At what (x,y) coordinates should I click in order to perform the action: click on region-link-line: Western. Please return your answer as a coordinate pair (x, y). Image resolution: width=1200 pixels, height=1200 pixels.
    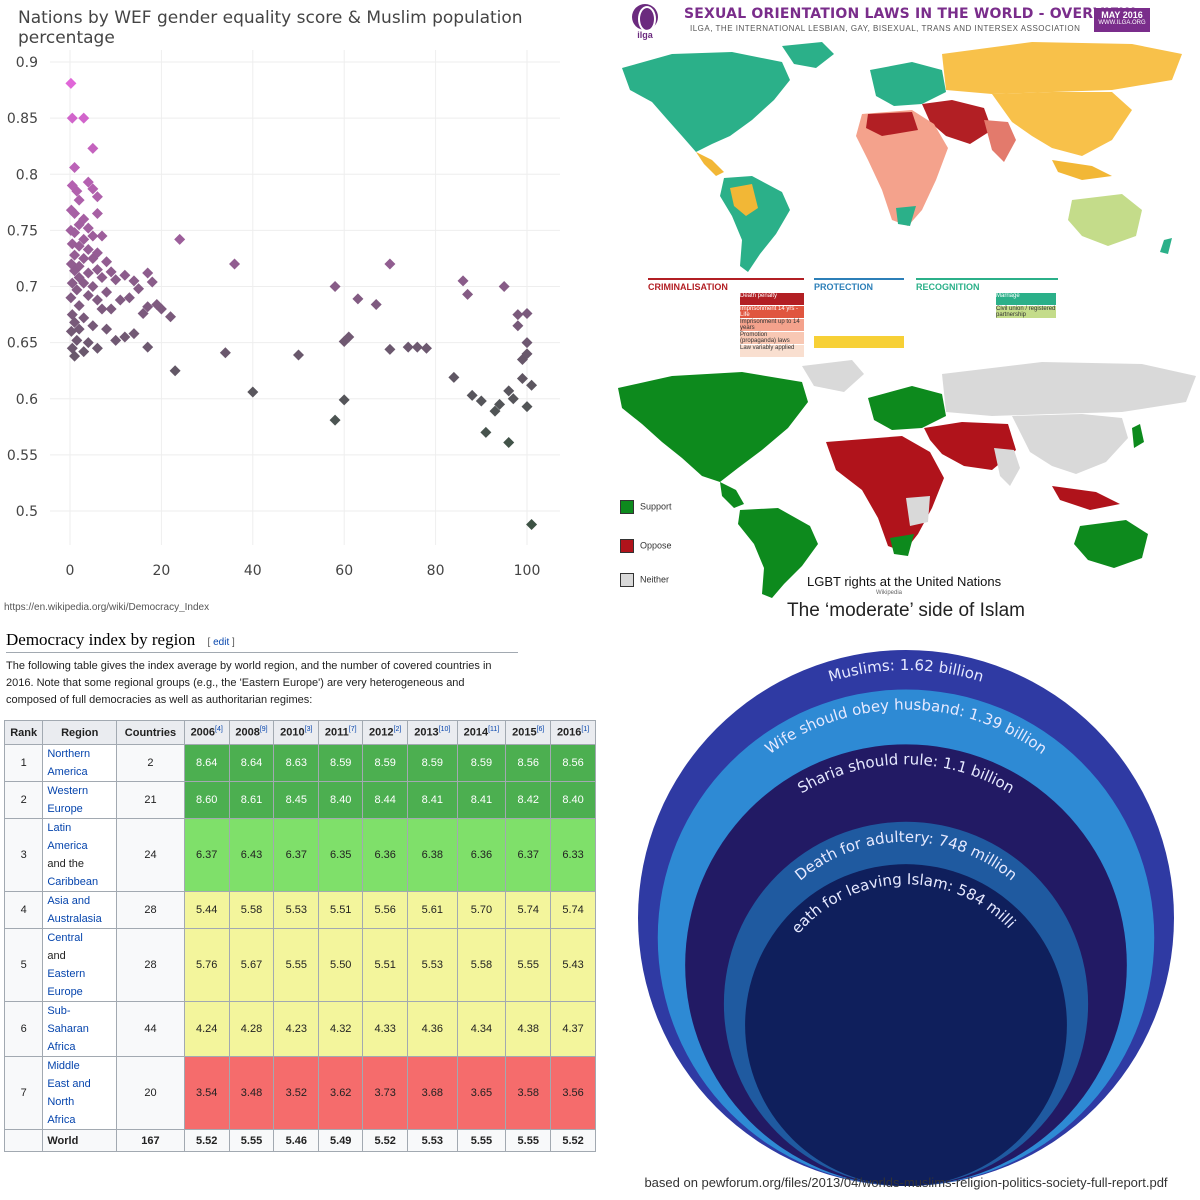
    Looking at the image, I should click on (68, 791).